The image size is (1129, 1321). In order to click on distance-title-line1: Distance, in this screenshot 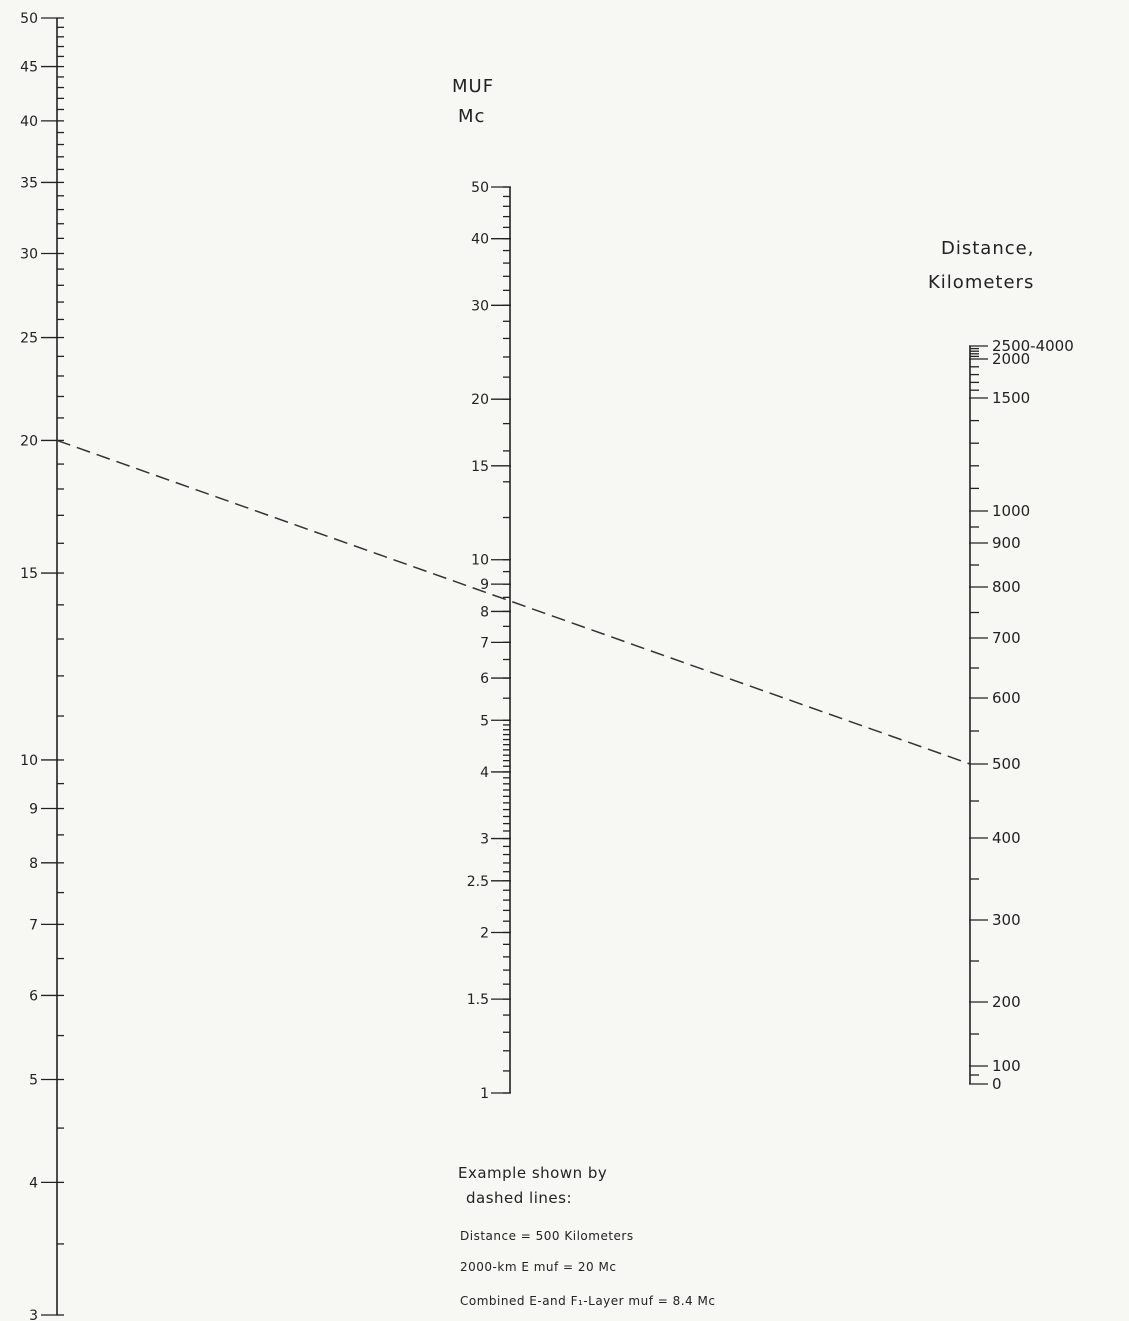, I will do `click(988, 248)`.